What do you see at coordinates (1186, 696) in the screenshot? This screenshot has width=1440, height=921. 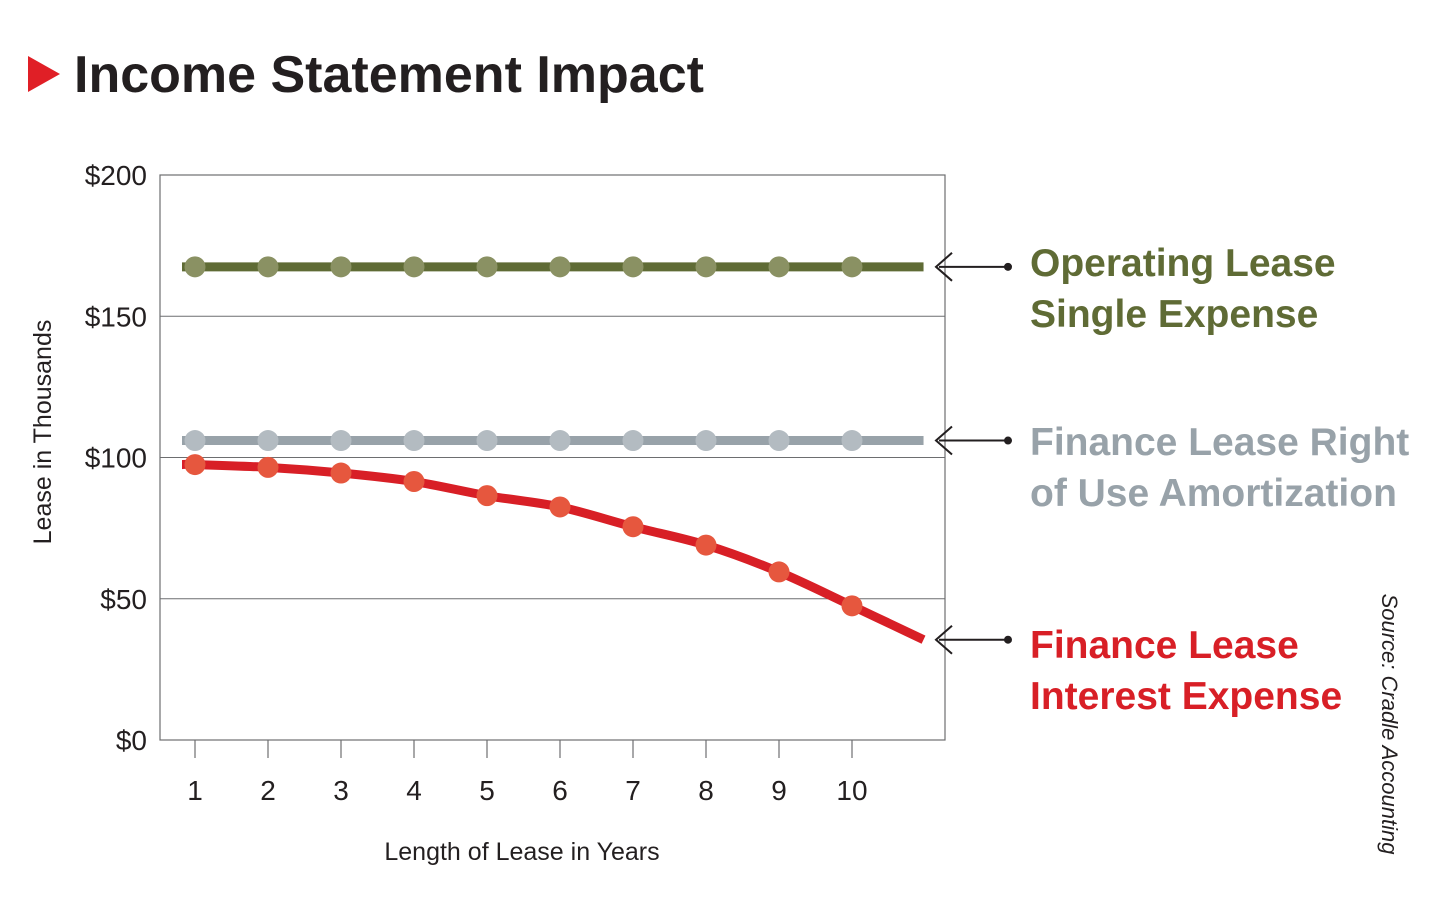 I see `legend-label: Interest Expense` at bounding box center [1186, 696].